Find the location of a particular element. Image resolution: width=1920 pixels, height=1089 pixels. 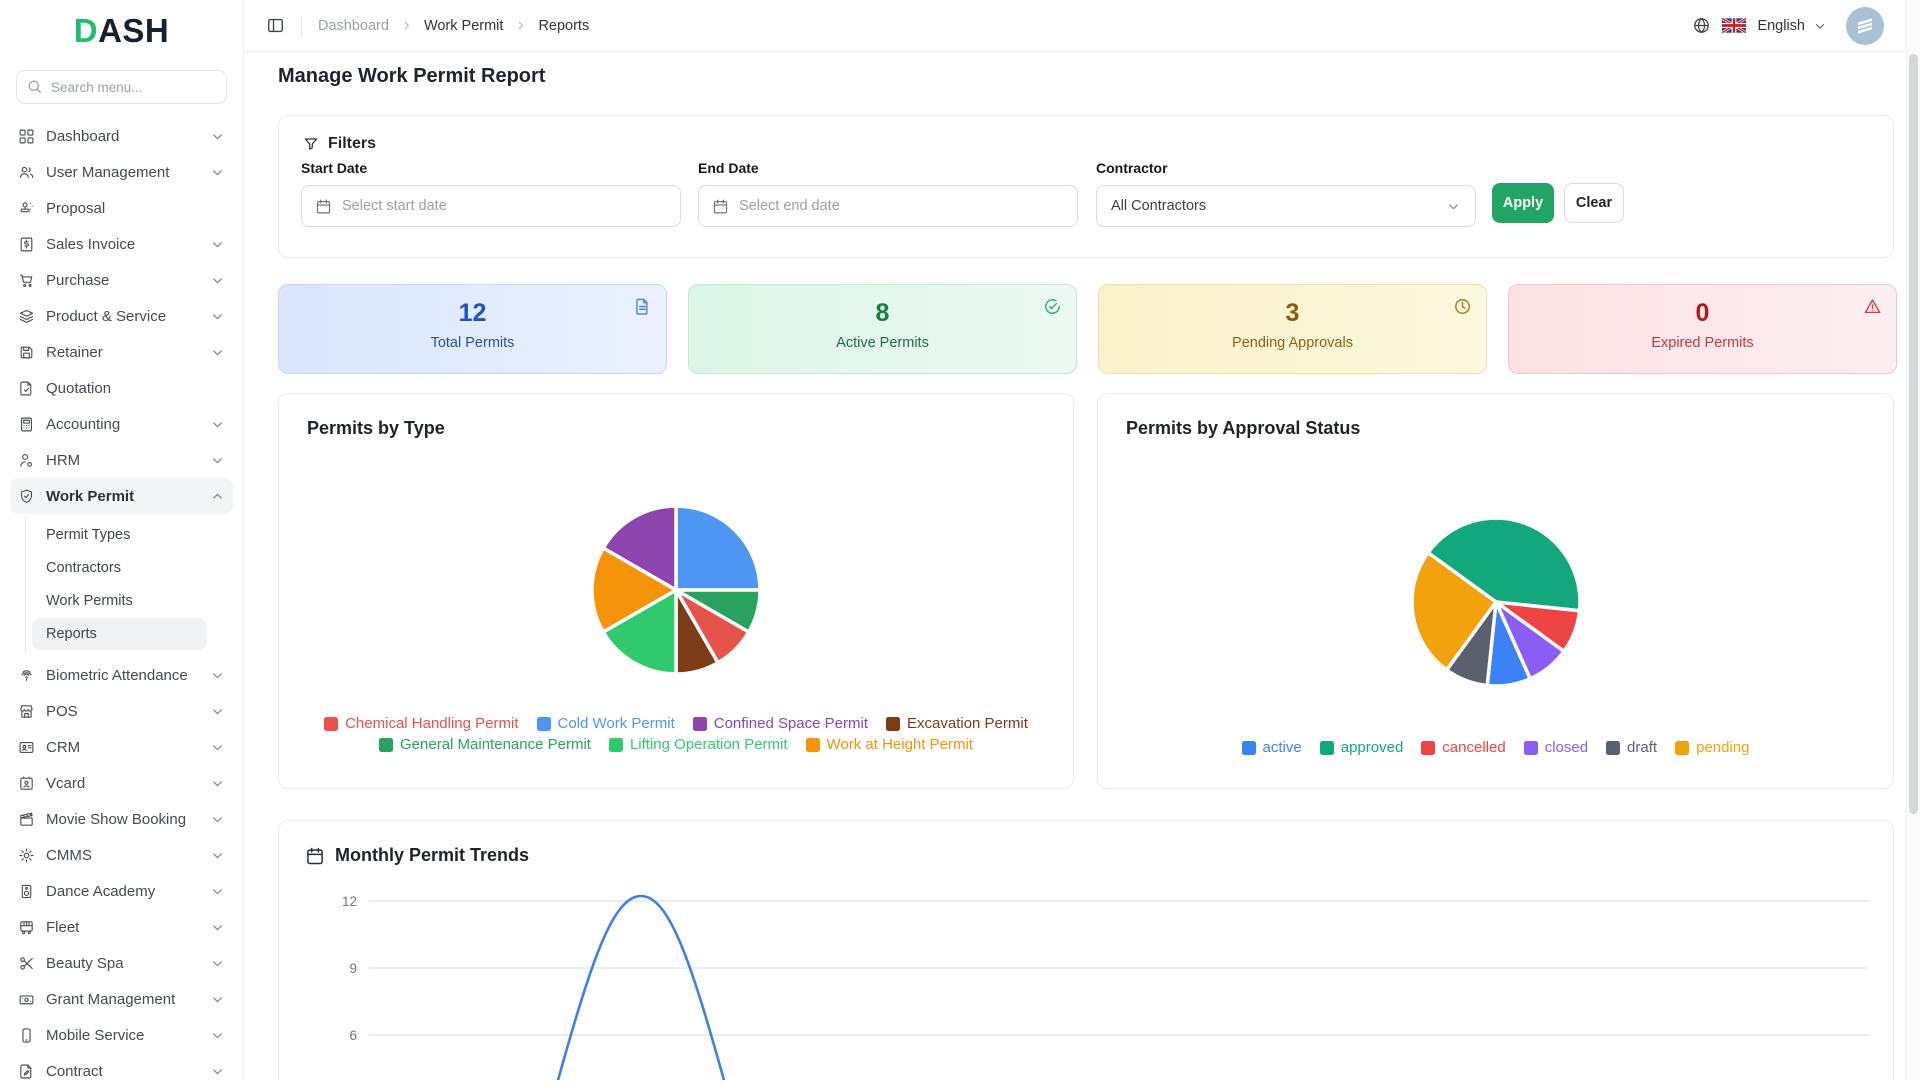

sidebar-item-retainer: Retainer is located at coordinates (121, 352).